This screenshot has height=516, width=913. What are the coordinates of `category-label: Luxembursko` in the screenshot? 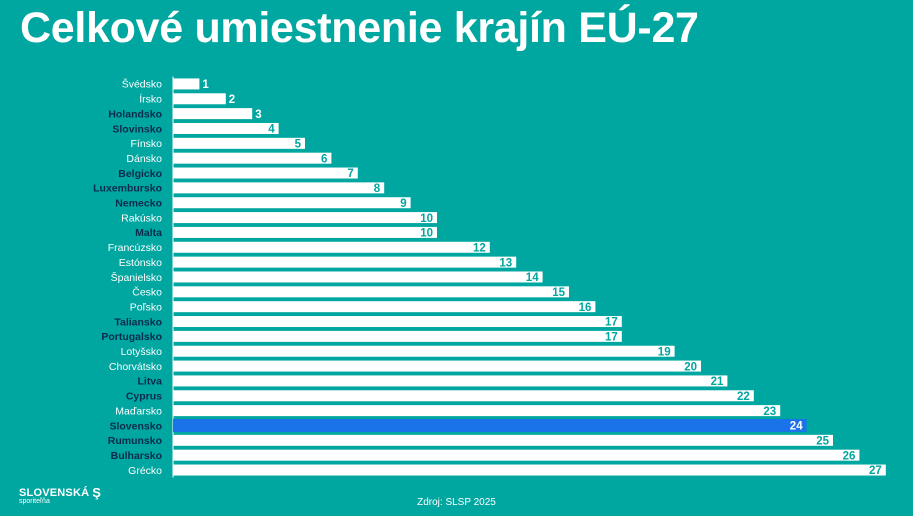 It's located at (127, 189).